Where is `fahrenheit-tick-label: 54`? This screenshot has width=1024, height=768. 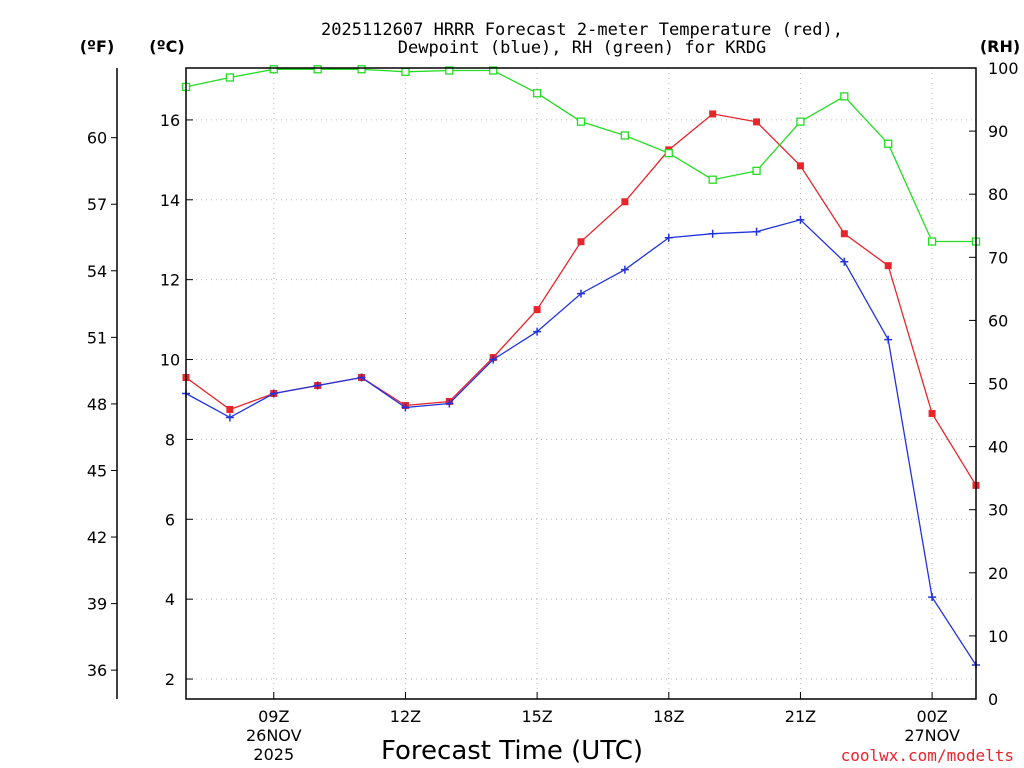 fahrenheit-tick-label: 54 is located at coordinates (97, 271).